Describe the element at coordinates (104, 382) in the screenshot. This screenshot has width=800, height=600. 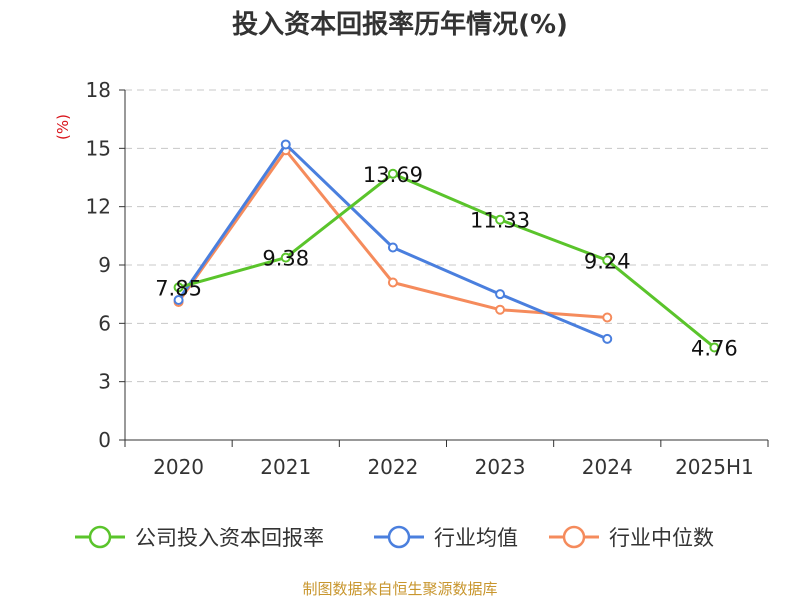
I see `y-tick-label-3: 3` at that location.